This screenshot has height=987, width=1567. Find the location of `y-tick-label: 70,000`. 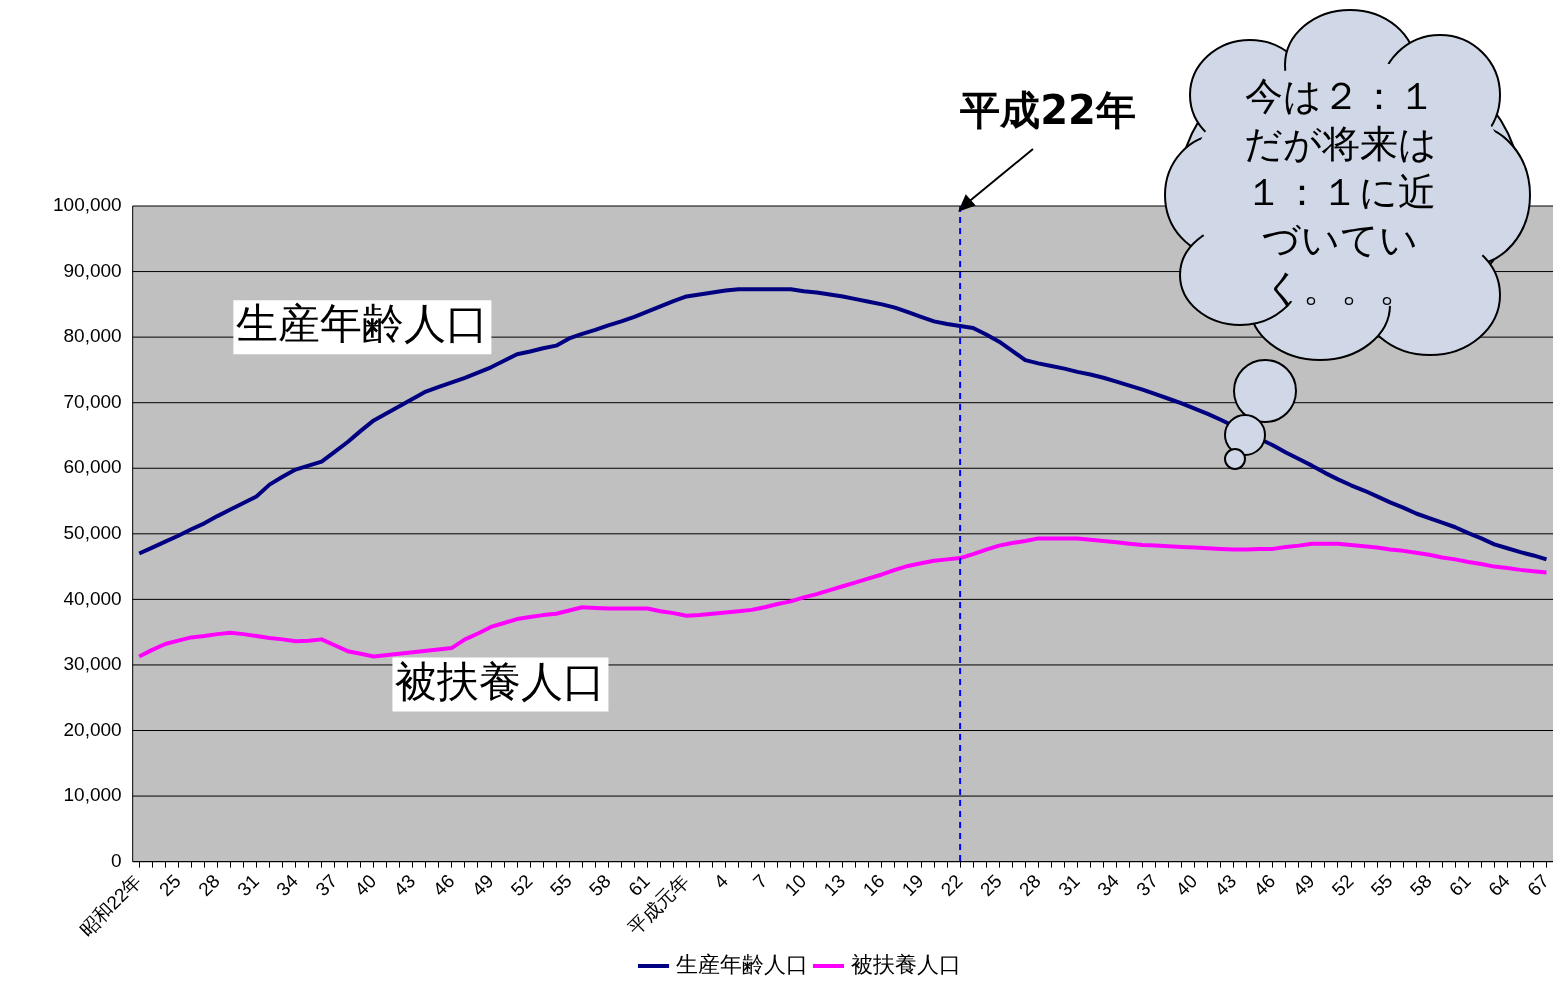

y-tick-label: 70,000 is located at coordinates (92, 401).